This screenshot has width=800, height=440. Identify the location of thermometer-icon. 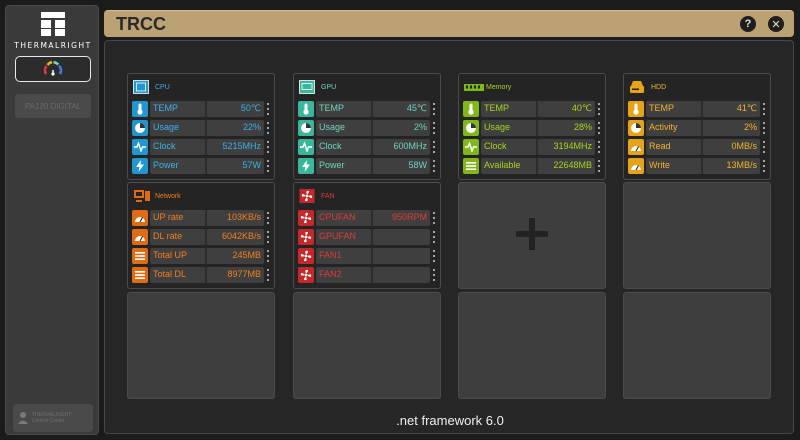
(306, 109).